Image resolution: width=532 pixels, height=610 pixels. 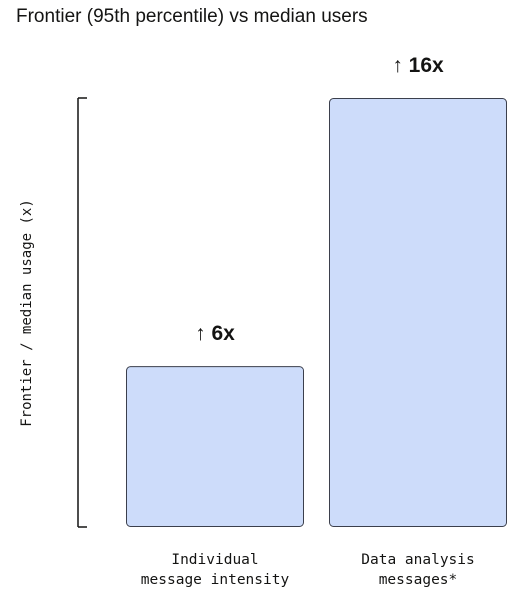 What do you see at coordinates (27, 313) in the screenshot?
I see `y-axis-label: Frontier / median usage (x)` at bounding box center [27, 313].